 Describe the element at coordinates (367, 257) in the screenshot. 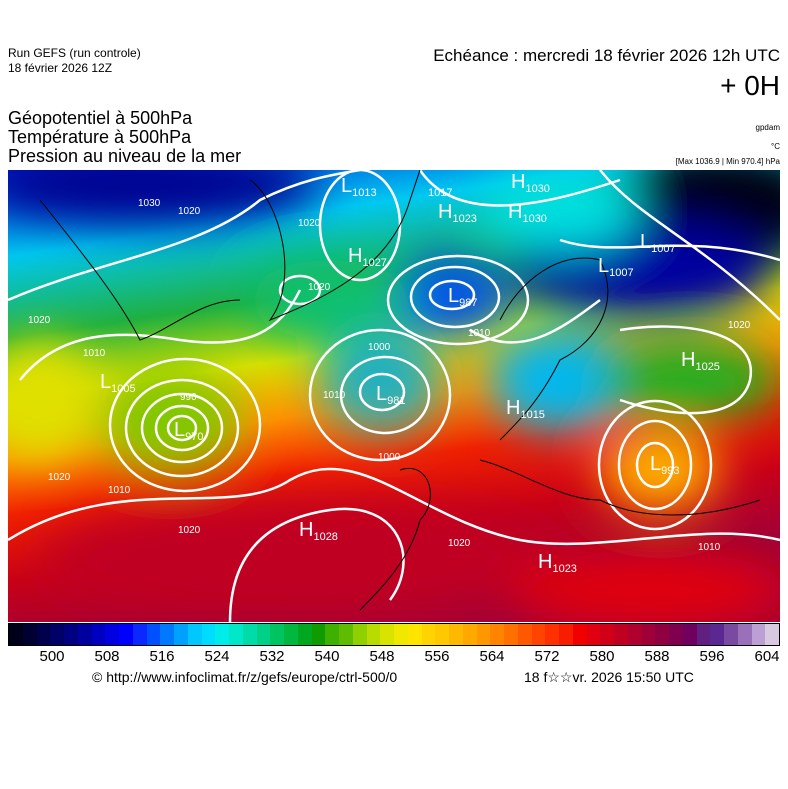

I see `pressure-system-high: H1027` at that location.